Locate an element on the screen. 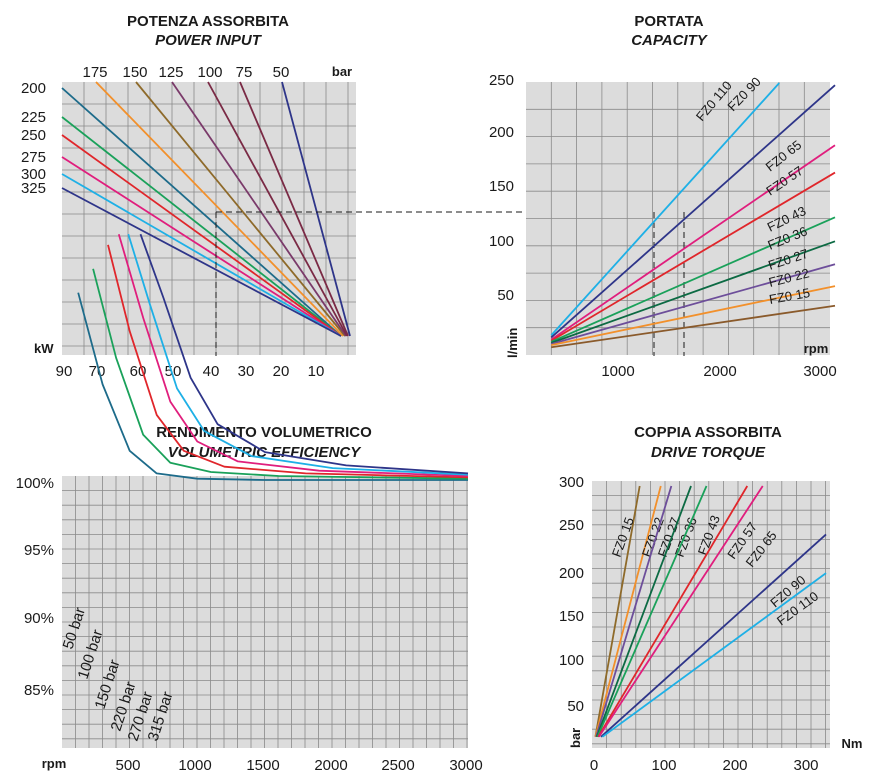 The width and height of the screenshot is (869, 776). capacity-subtitle: CAPACITY is located at coordinates (670, 40).